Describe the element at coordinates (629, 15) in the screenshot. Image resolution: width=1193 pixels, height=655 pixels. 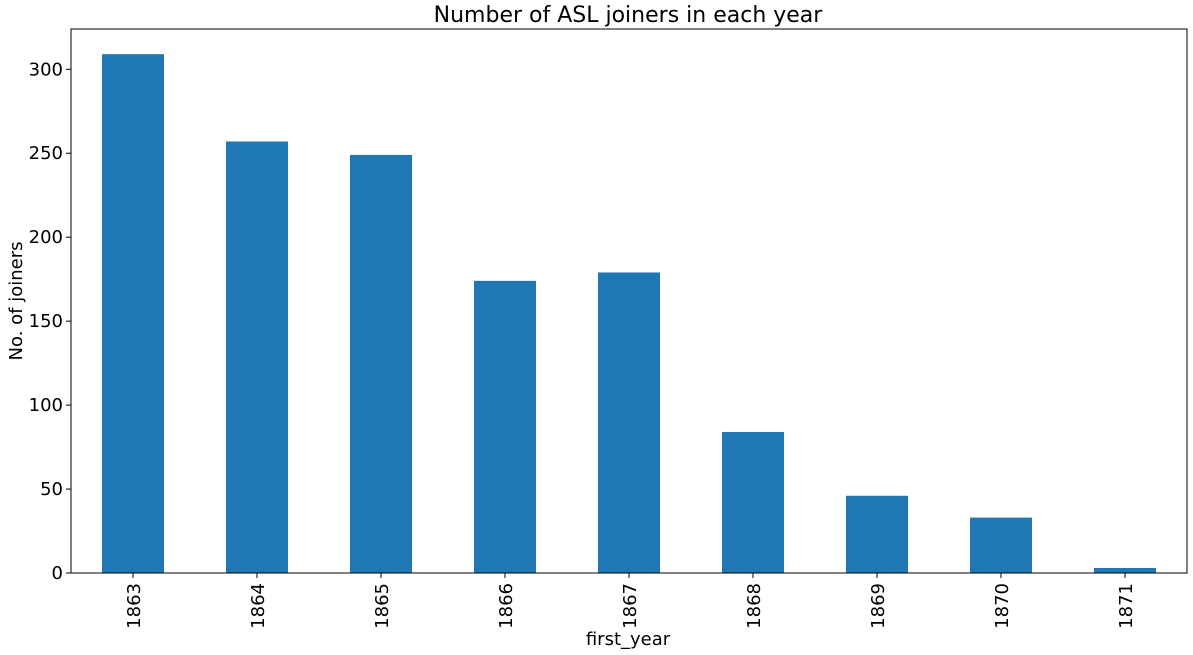
I see `chart-title: Number of ASL joiners in each year` at that location.